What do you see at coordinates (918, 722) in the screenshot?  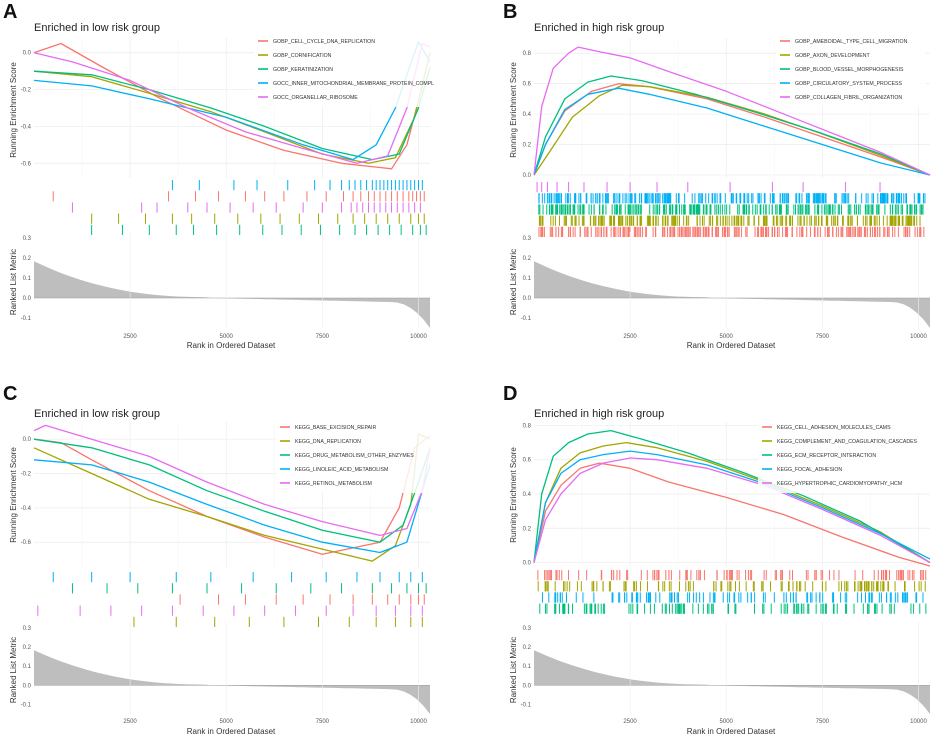 I see `panel-d-xtick-3: 10000` at bounding box center [918, 722].